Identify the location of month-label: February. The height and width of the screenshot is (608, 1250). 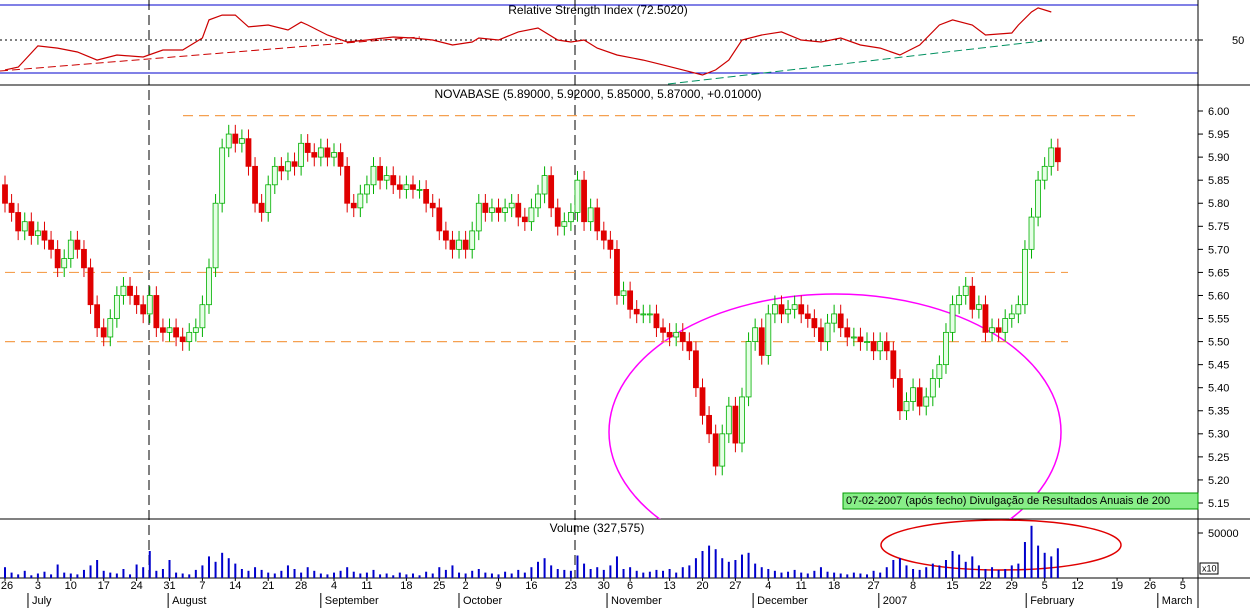
(1052, 601).